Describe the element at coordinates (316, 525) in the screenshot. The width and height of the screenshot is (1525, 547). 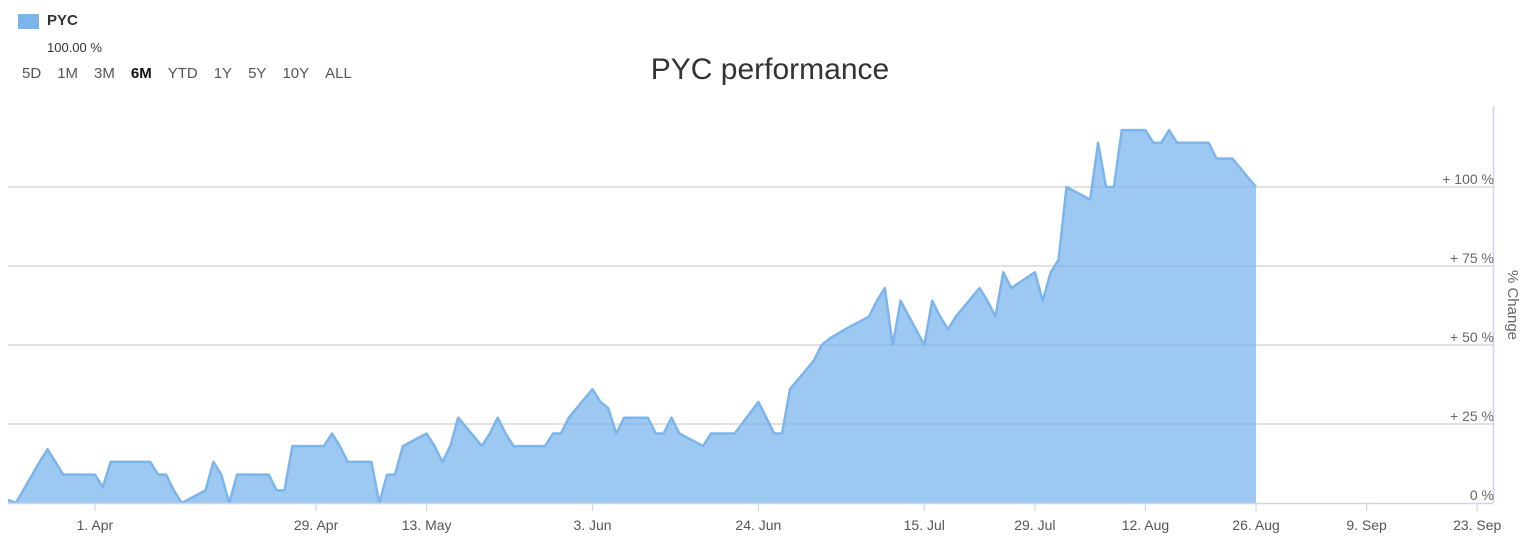
I see `x-tick-label: 29. Apr` at that location.